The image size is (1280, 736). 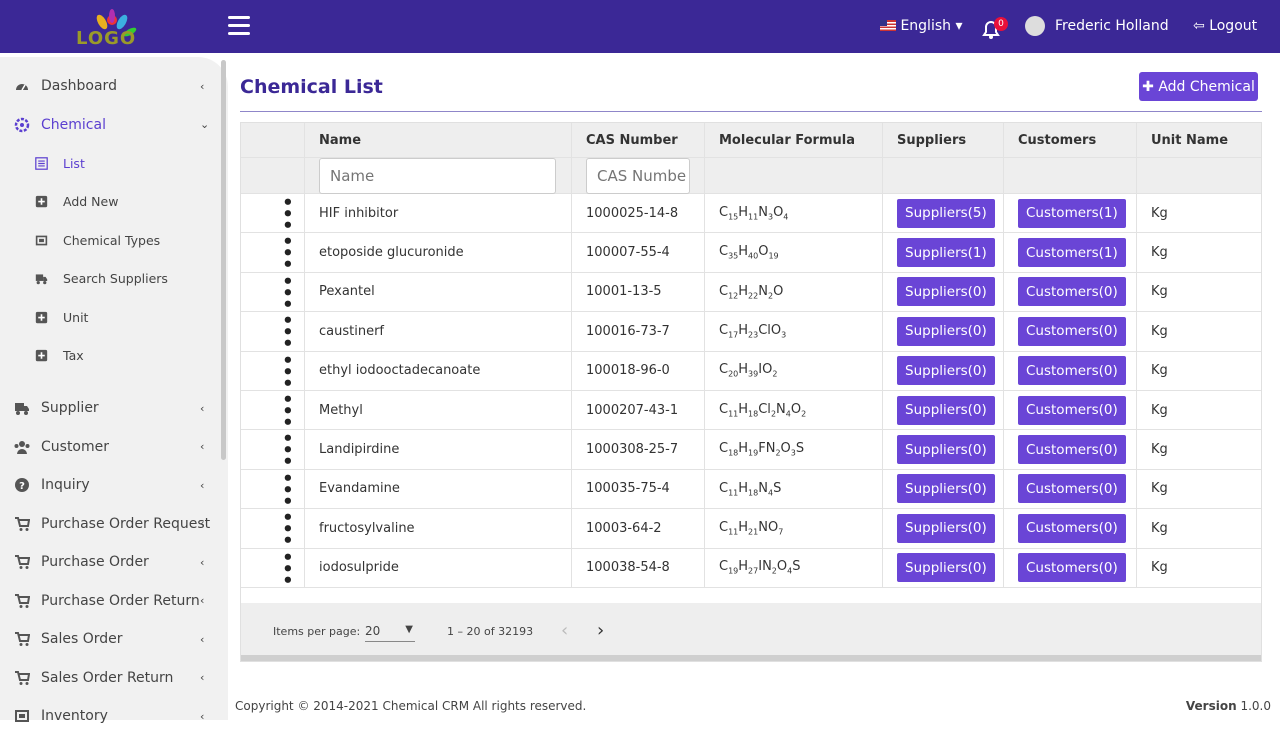 I want to click on nav-icon, so click(x=22, y=409).